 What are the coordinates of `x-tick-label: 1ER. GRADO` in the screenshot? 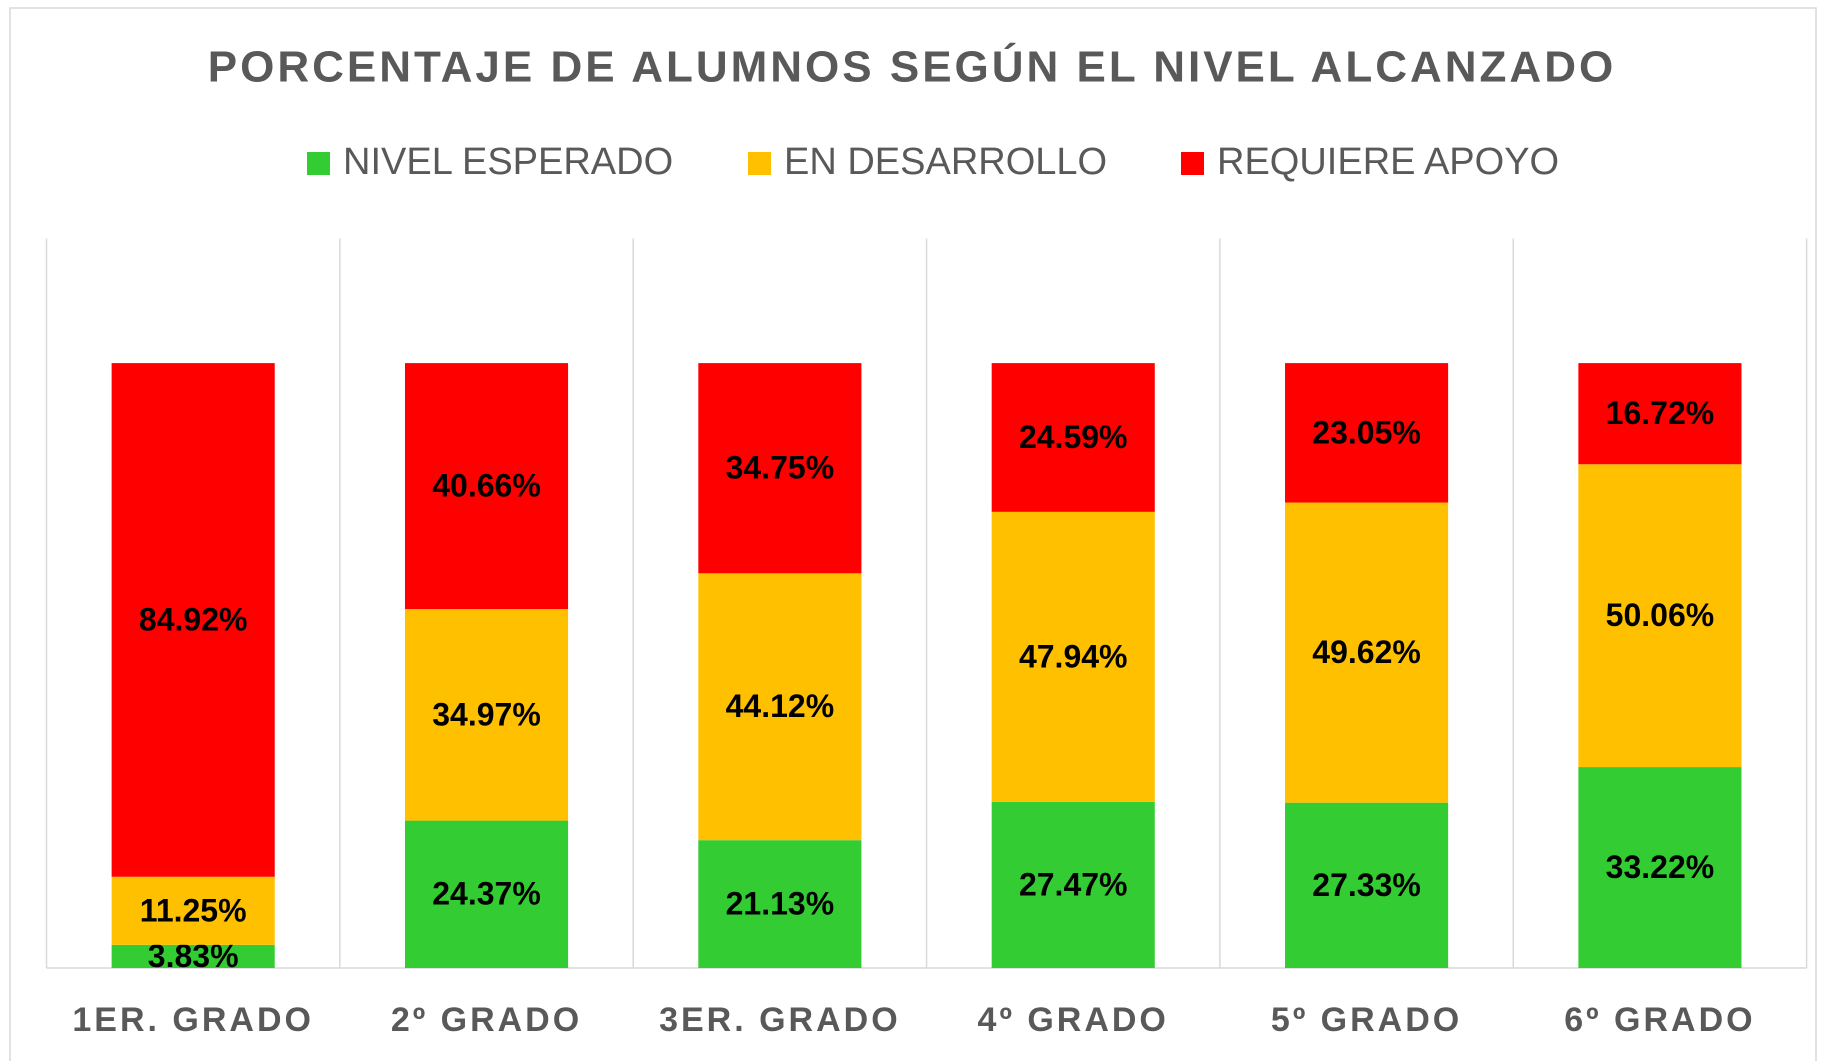 It's located at (193, 1020).